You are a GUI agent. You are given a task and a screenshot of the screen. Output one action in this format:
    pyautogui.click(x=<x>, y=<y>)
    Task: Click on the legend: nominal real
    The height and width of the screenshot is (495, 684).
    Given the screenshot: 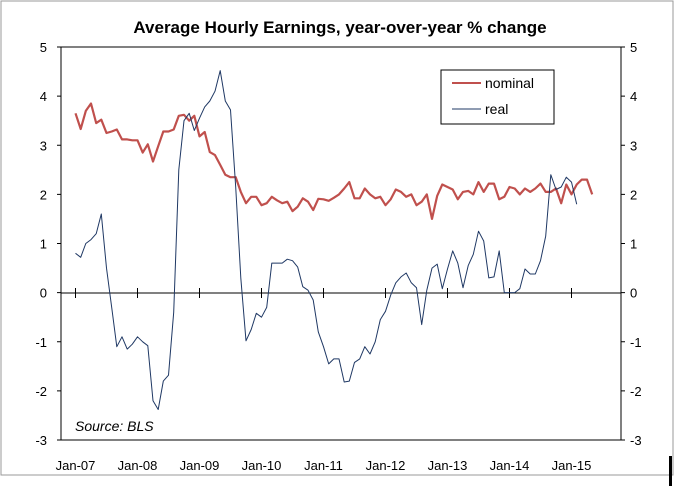 What is the action you would take?
    pyautogui.click(x=497, y=97)
    